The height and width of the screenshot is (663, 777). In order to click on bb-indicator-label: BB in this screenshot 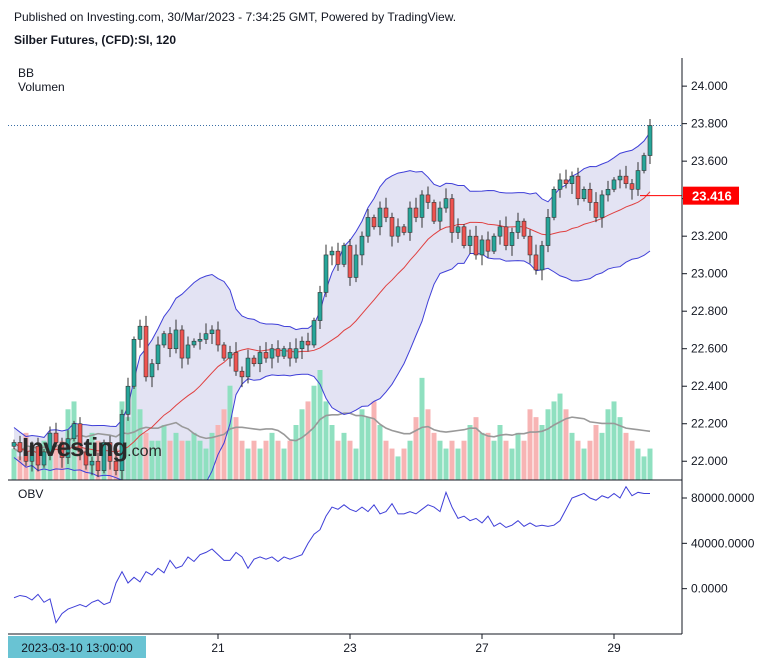, I will do `click(26, 73)`.